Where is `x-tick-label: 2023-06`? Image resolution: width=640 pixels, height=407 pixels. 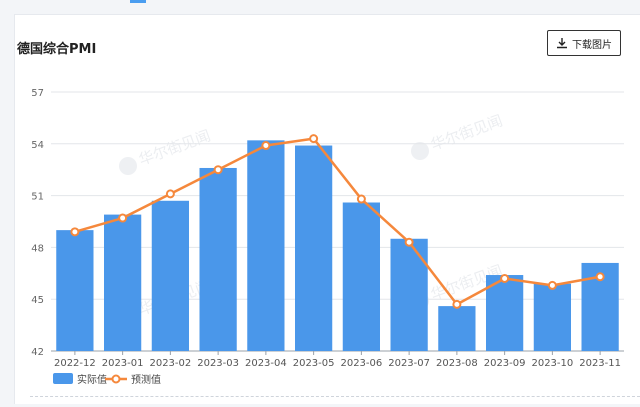
x-tick-label: 2023-06 is located at coordinates (361, 363).